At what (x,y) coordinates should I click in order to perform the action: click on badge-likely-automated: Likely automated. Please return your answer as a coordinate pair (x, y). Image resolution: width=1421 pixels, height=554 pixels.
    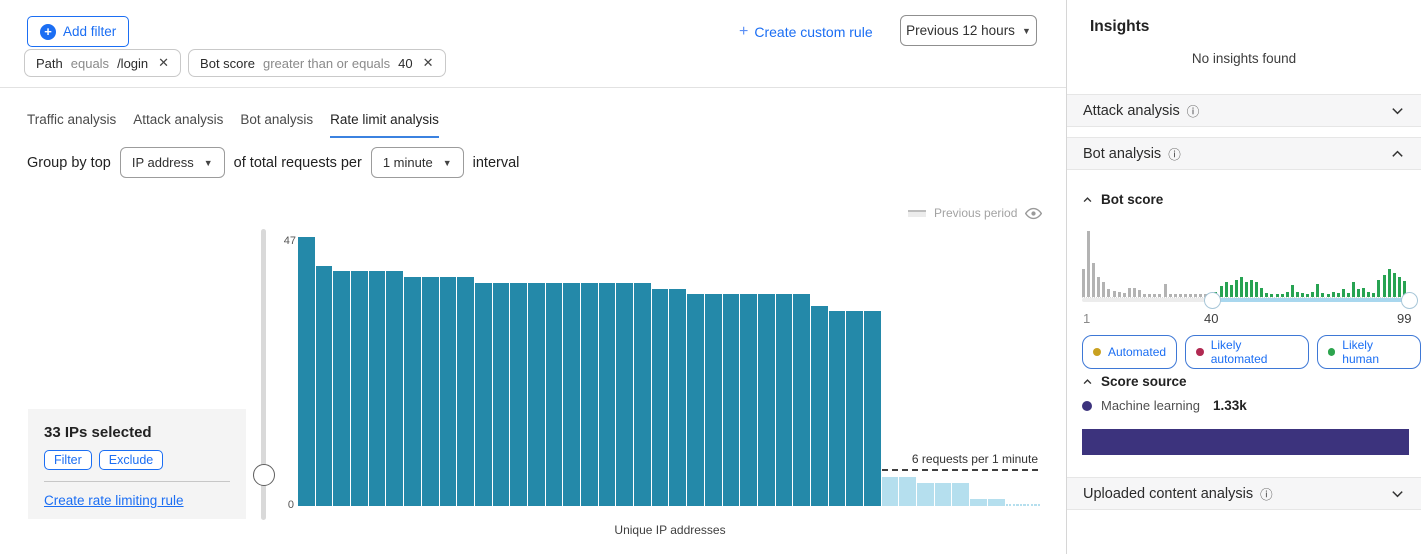
    Looking at the image, I should click on (1247, 352).